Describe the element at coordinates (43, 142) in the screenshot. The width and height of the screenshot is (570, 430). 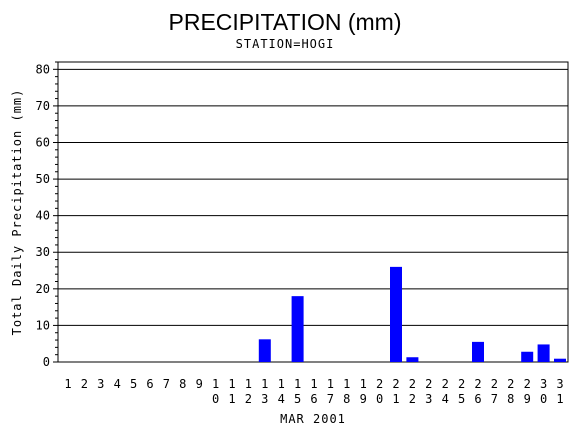
I see `y-tick-label: 60` at that location.